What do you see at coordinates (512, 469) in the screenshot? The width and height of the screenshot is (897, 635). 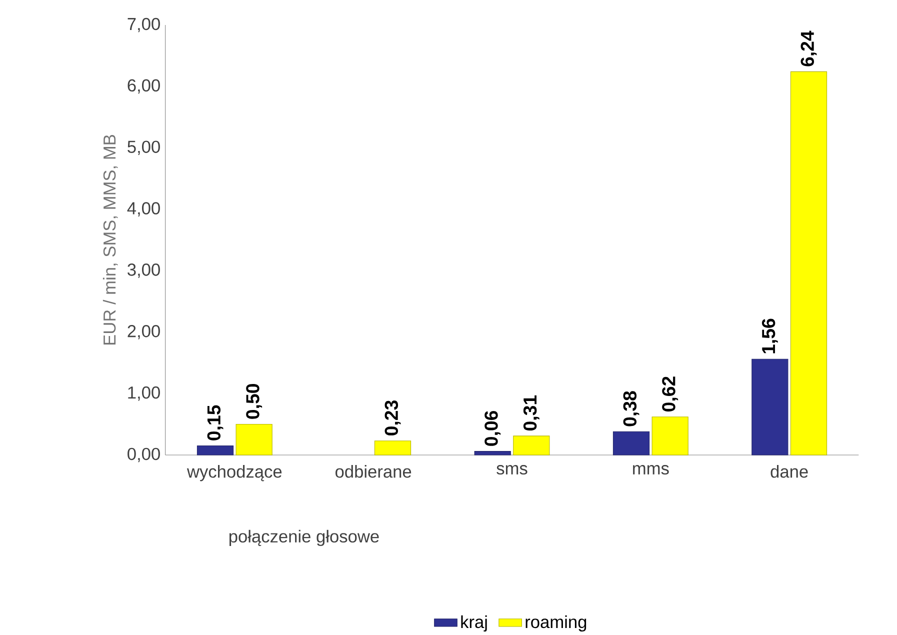 I see `x-tick-label: sms` at bounding box center [512, 469].